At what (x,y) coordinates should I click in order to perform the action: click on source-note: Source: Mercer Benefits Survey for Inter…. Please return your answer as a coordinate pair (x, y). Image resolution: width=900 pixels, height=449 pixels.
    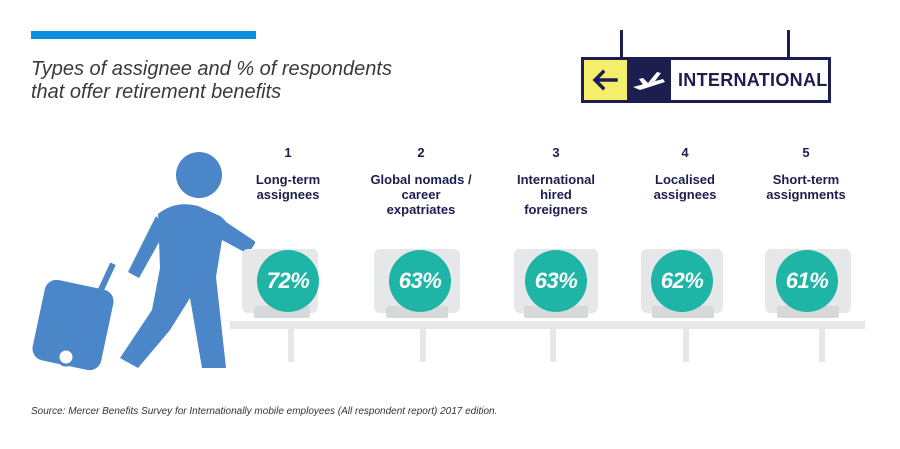
    Looking at the image, I should click on (264, 411).